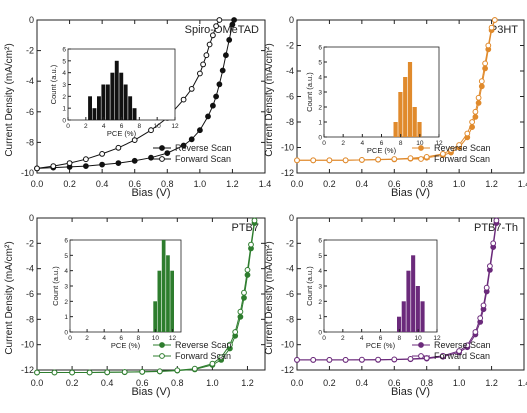 The width and height of the screenshot is (527, 413). What do you see at coordinates (437, 338) in the screenshot?
I see `inset-x-tick-label: 12` at bounding box center [437, 338].